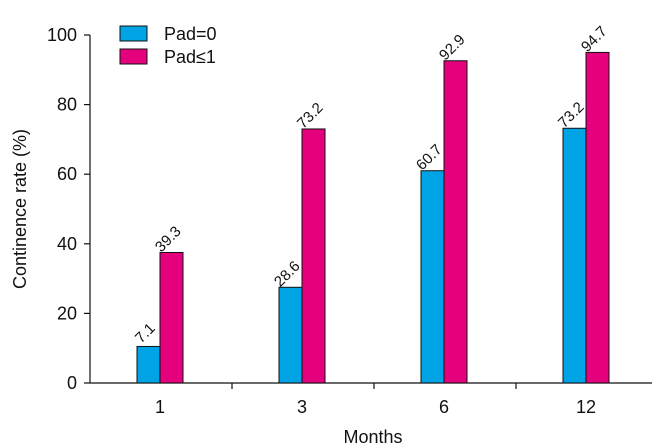  I want to click on legend-label: Pad≤1, so click(190, 57).